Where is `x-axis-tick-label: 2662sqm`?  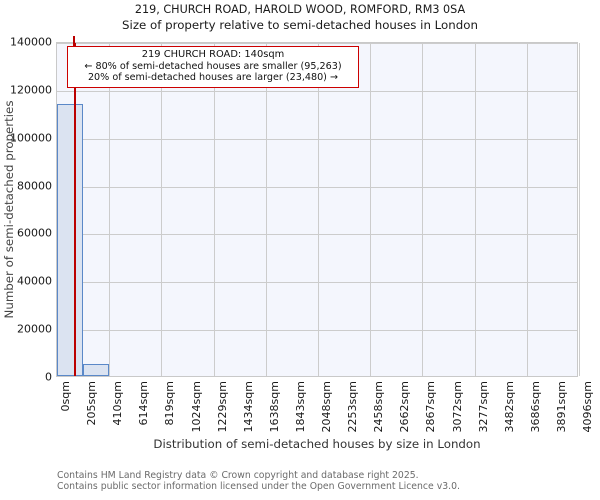
x-axis-tick-label: 2662sqm is located at coordinates (405, 407).